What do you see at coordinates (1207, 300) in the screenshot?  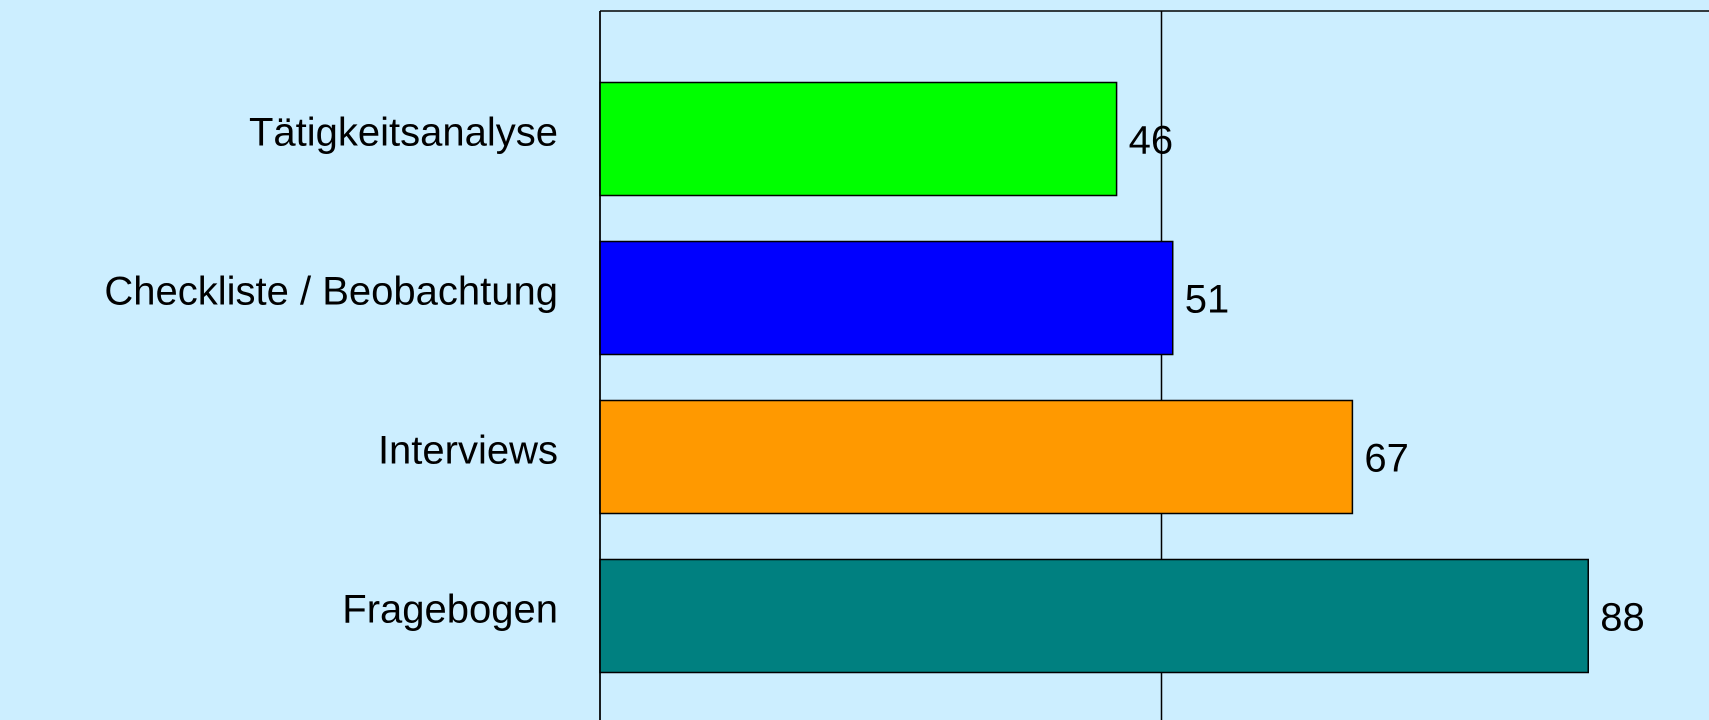 I see `value-label: 51` at bounding box center [1207, 300].